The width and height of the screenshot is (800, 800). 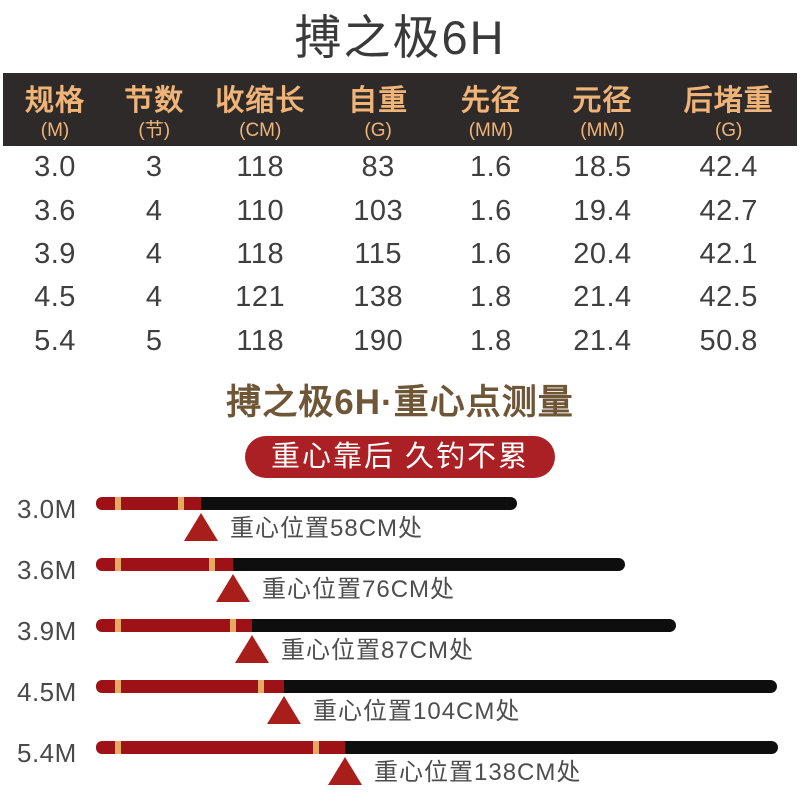 I want to click on page-title: 搏之极6H, so click(x=400, y=37).